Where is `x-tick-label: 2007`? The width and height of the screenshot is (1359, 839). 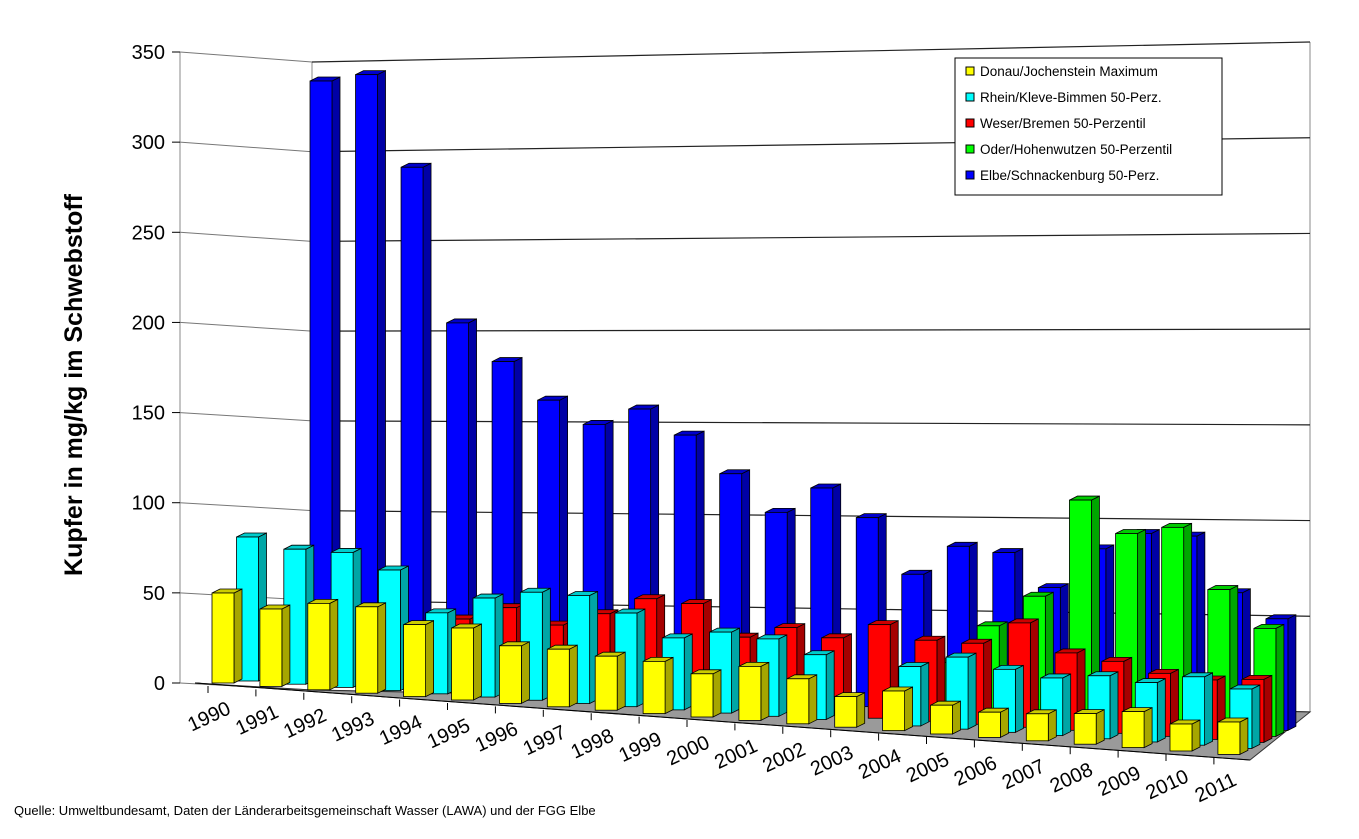 x-tick-label: 2007 is located at coordinates (1024, 774).